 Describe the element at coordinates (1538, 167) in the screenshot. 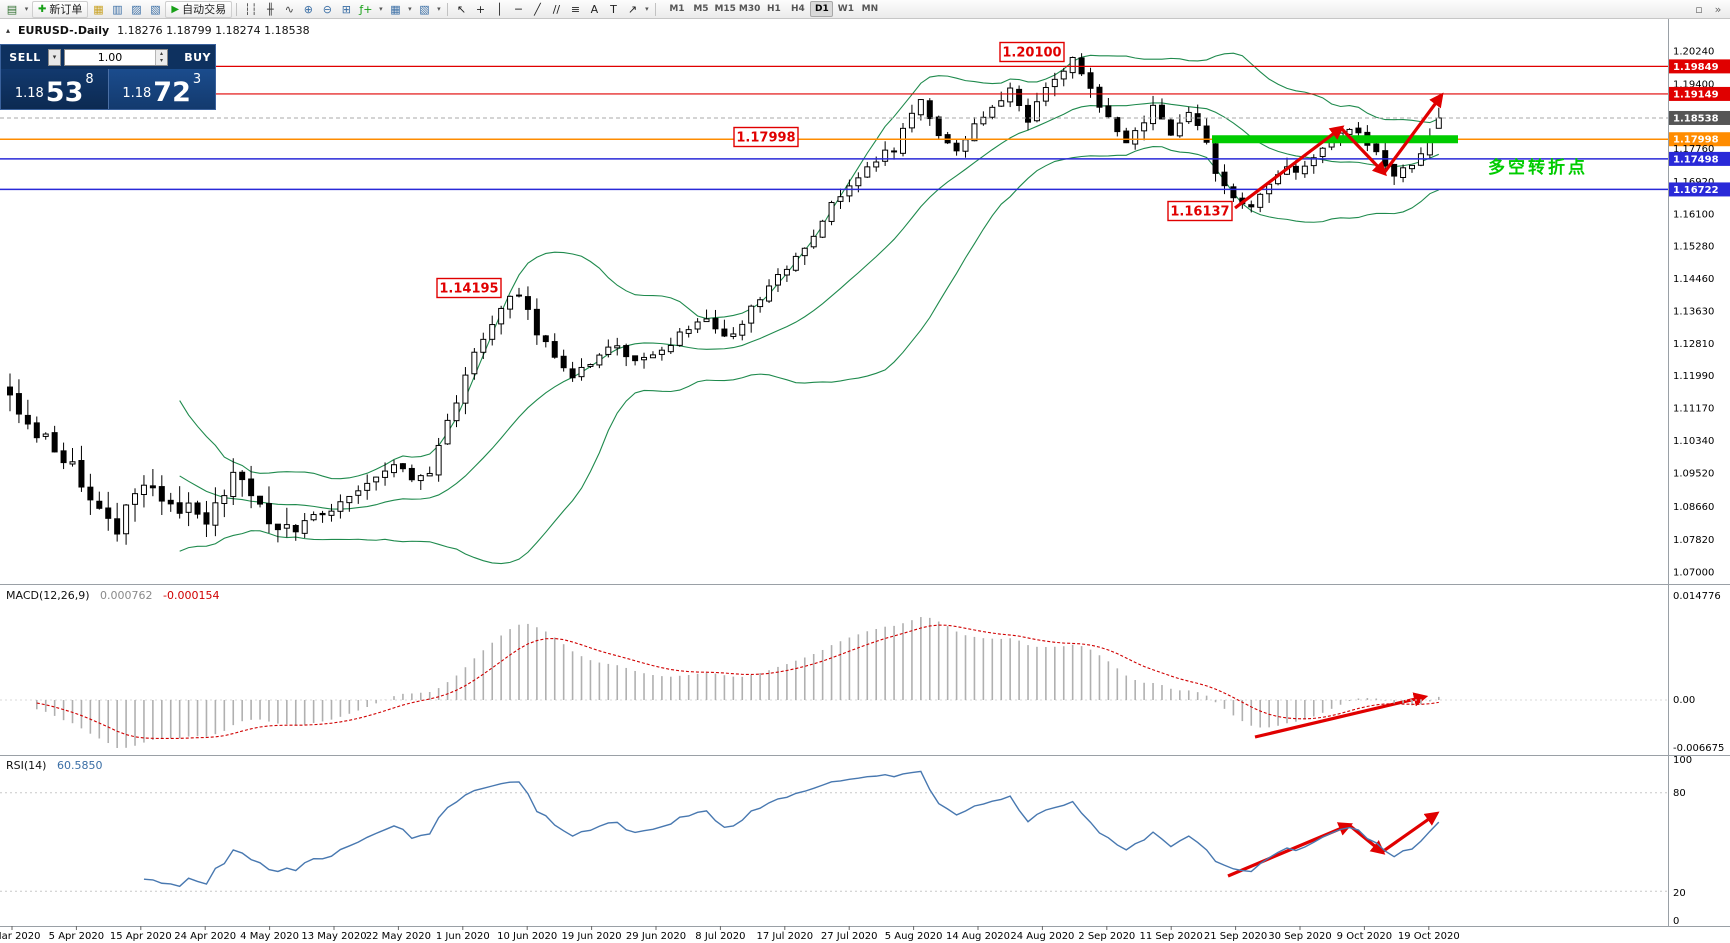

I see `turning-point-label: 多空转折点` at that location.